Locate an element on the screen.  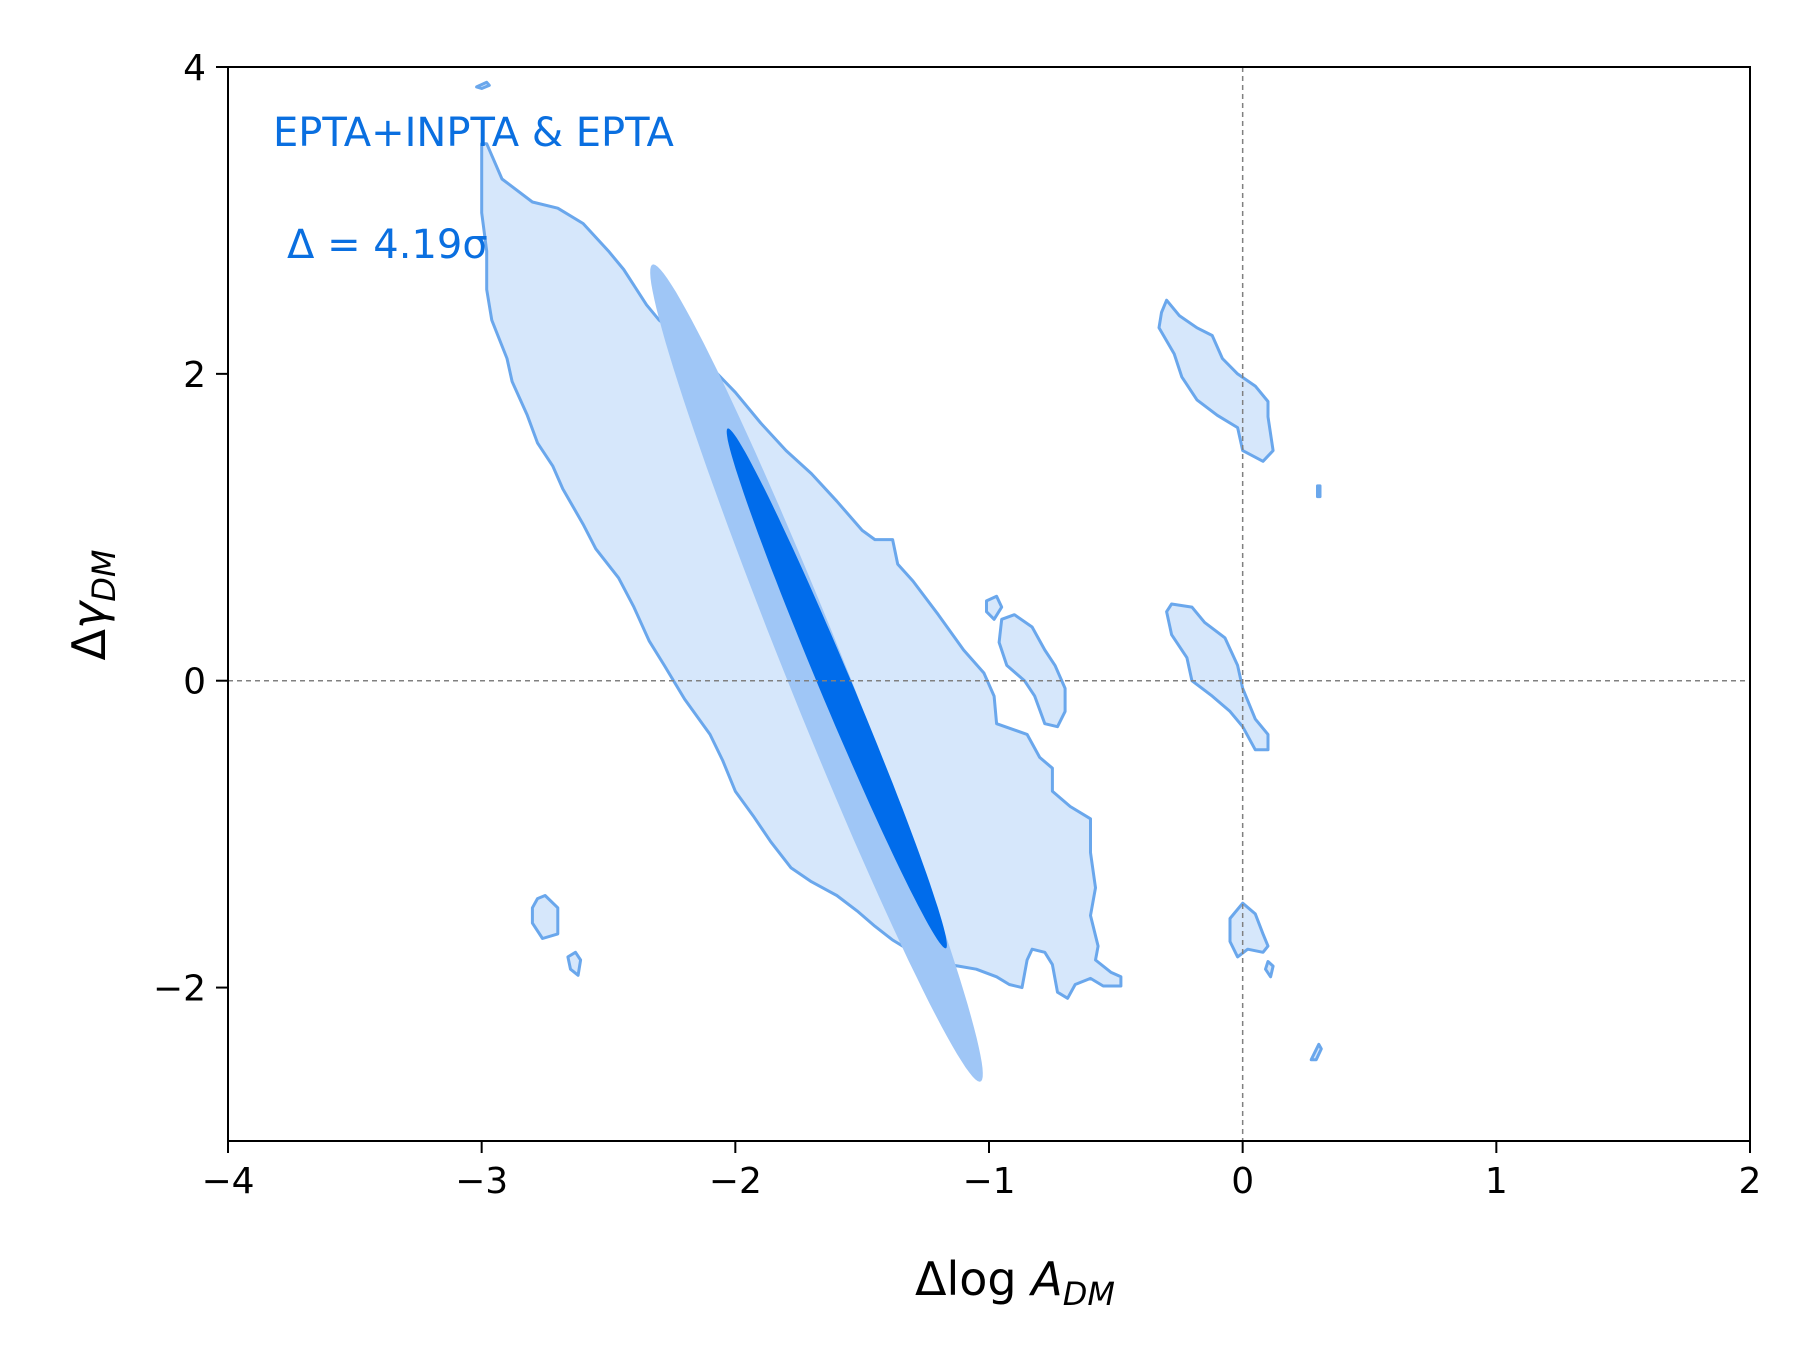
x-tick-label: −1 is located at coordinates (988, 1181).